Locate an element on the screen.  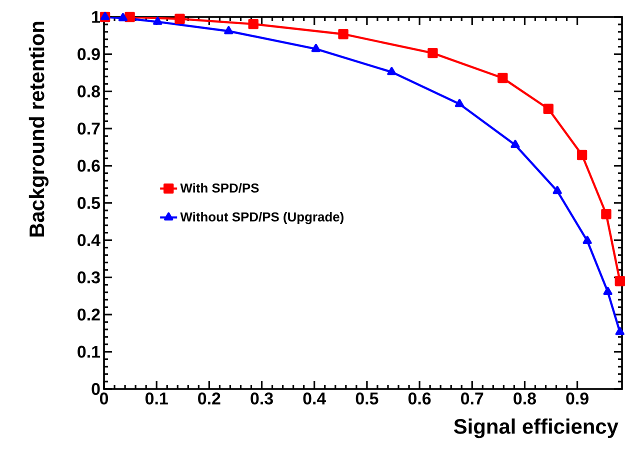
legend-label: With SPD/PS is located at coordinates (219, 188).